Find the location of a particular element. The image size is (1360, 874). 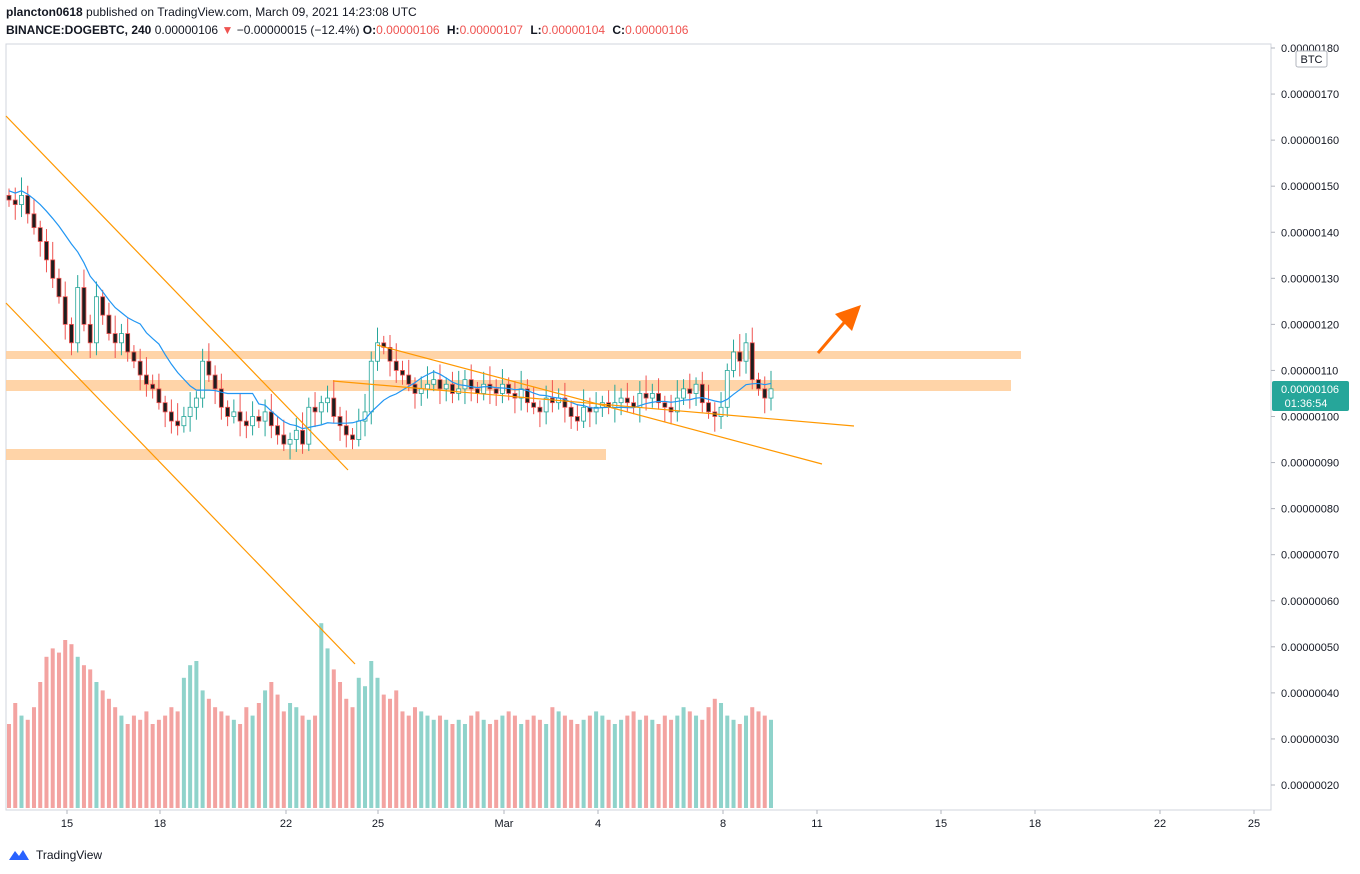

price-tick-label: 0.00000170 is located at coordinates (1310, 95).